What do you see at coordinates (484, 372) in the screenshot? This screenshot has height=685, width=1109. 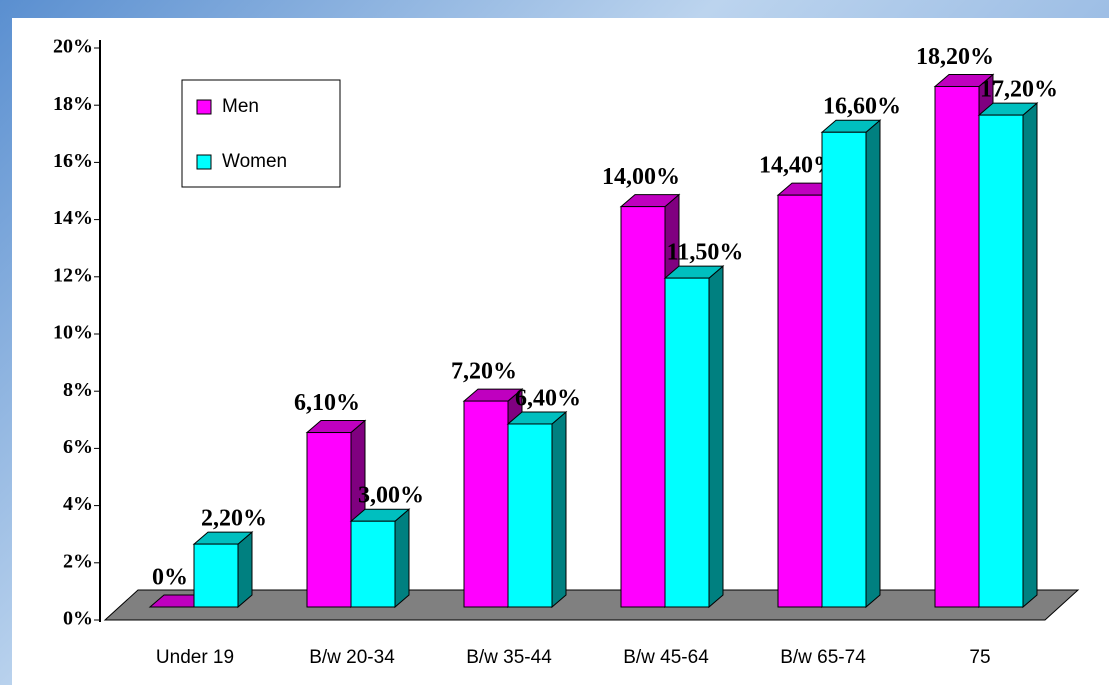 I see `value-label: 7,20%` at bounding box center [484, 372].